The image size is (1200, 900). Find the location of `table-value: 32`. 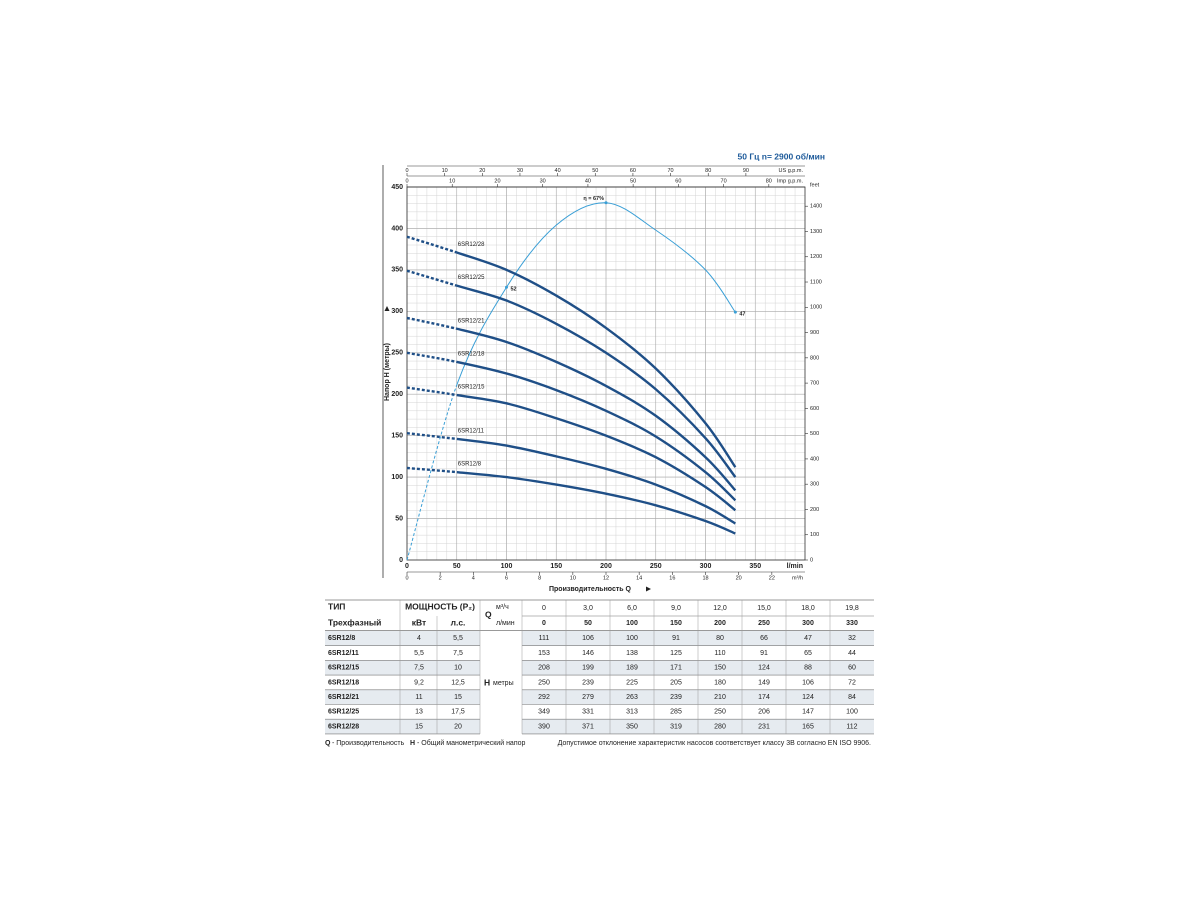

table-value: 32 is located at coordinates (852, 638).